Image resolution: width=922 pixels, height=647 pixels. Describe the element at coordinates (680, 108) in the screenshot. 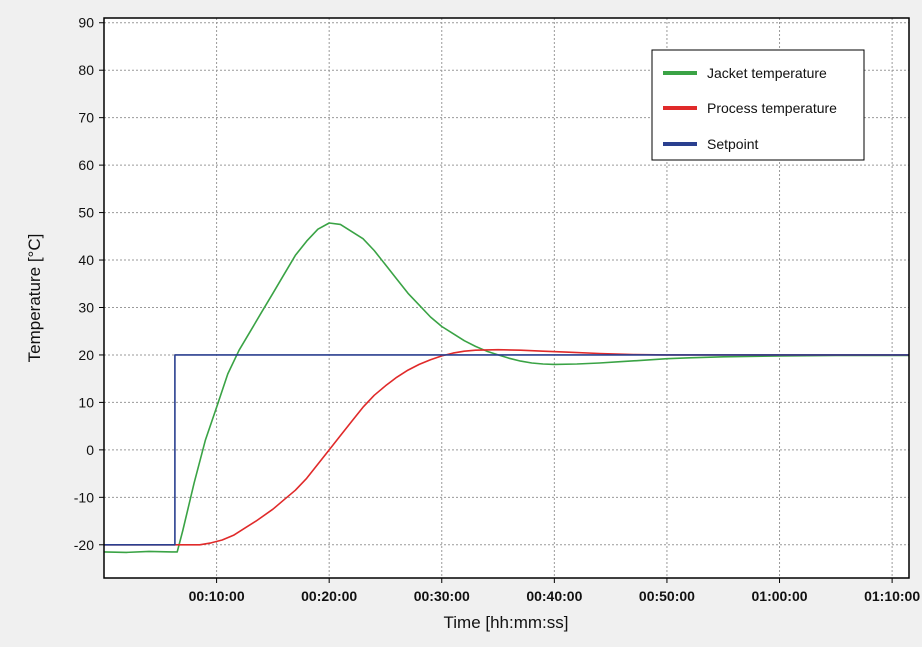

I see `legend-swatch-process` at that location.